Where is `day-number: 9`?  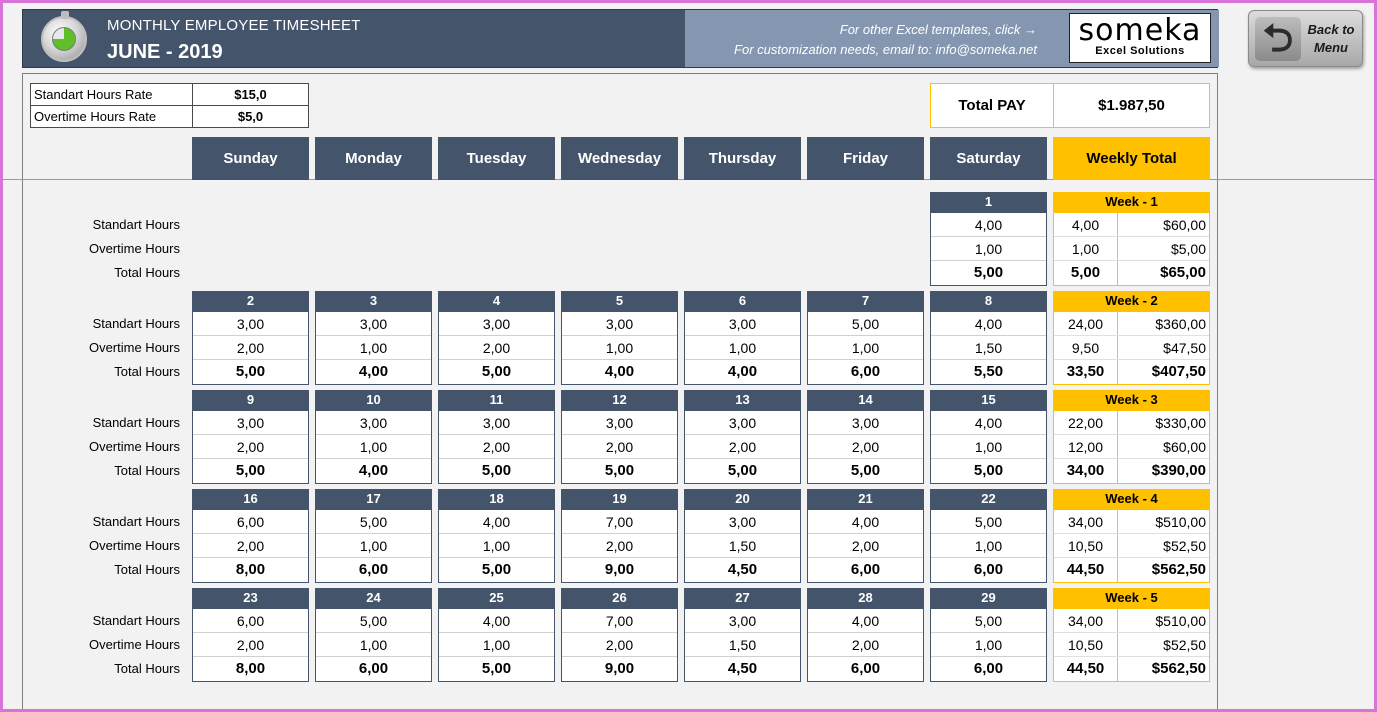
day-number: 9 is located at coordinates (250, 400).